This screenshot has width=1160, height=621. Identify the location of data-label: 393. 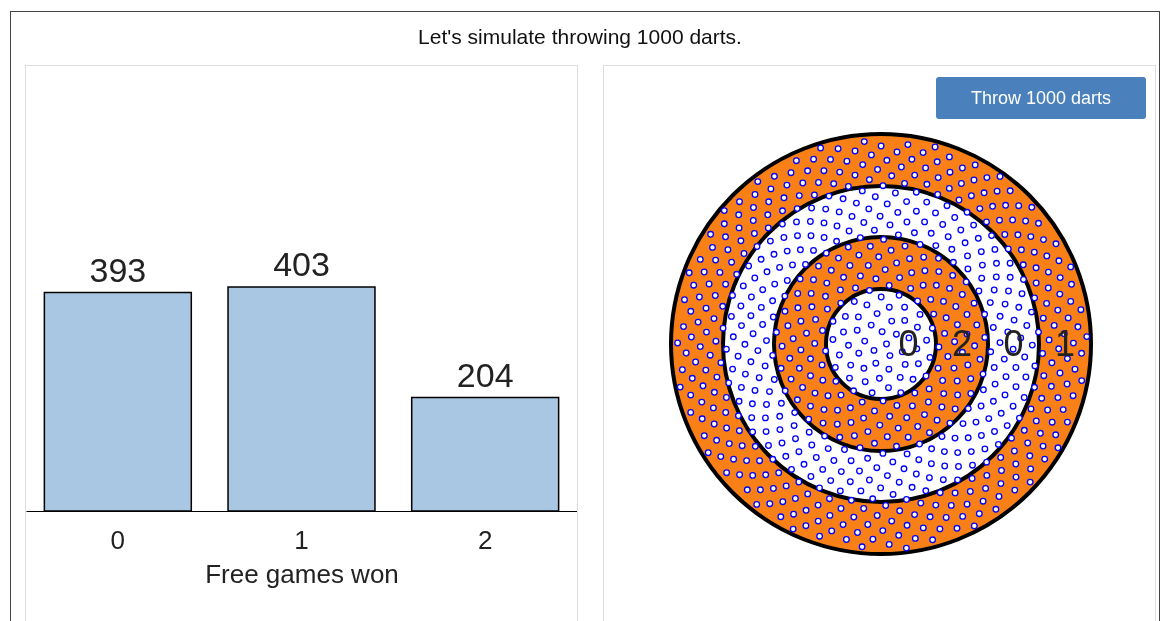
(118, 269).